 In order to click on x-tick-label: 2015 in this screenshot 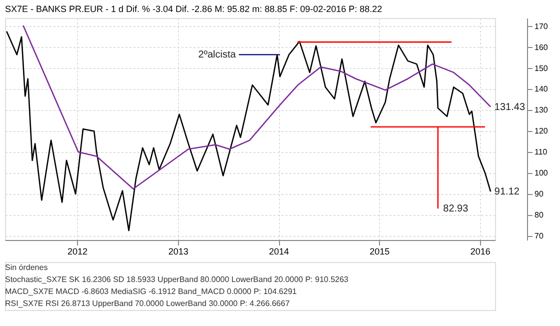, I will do `click(380, 251)`.